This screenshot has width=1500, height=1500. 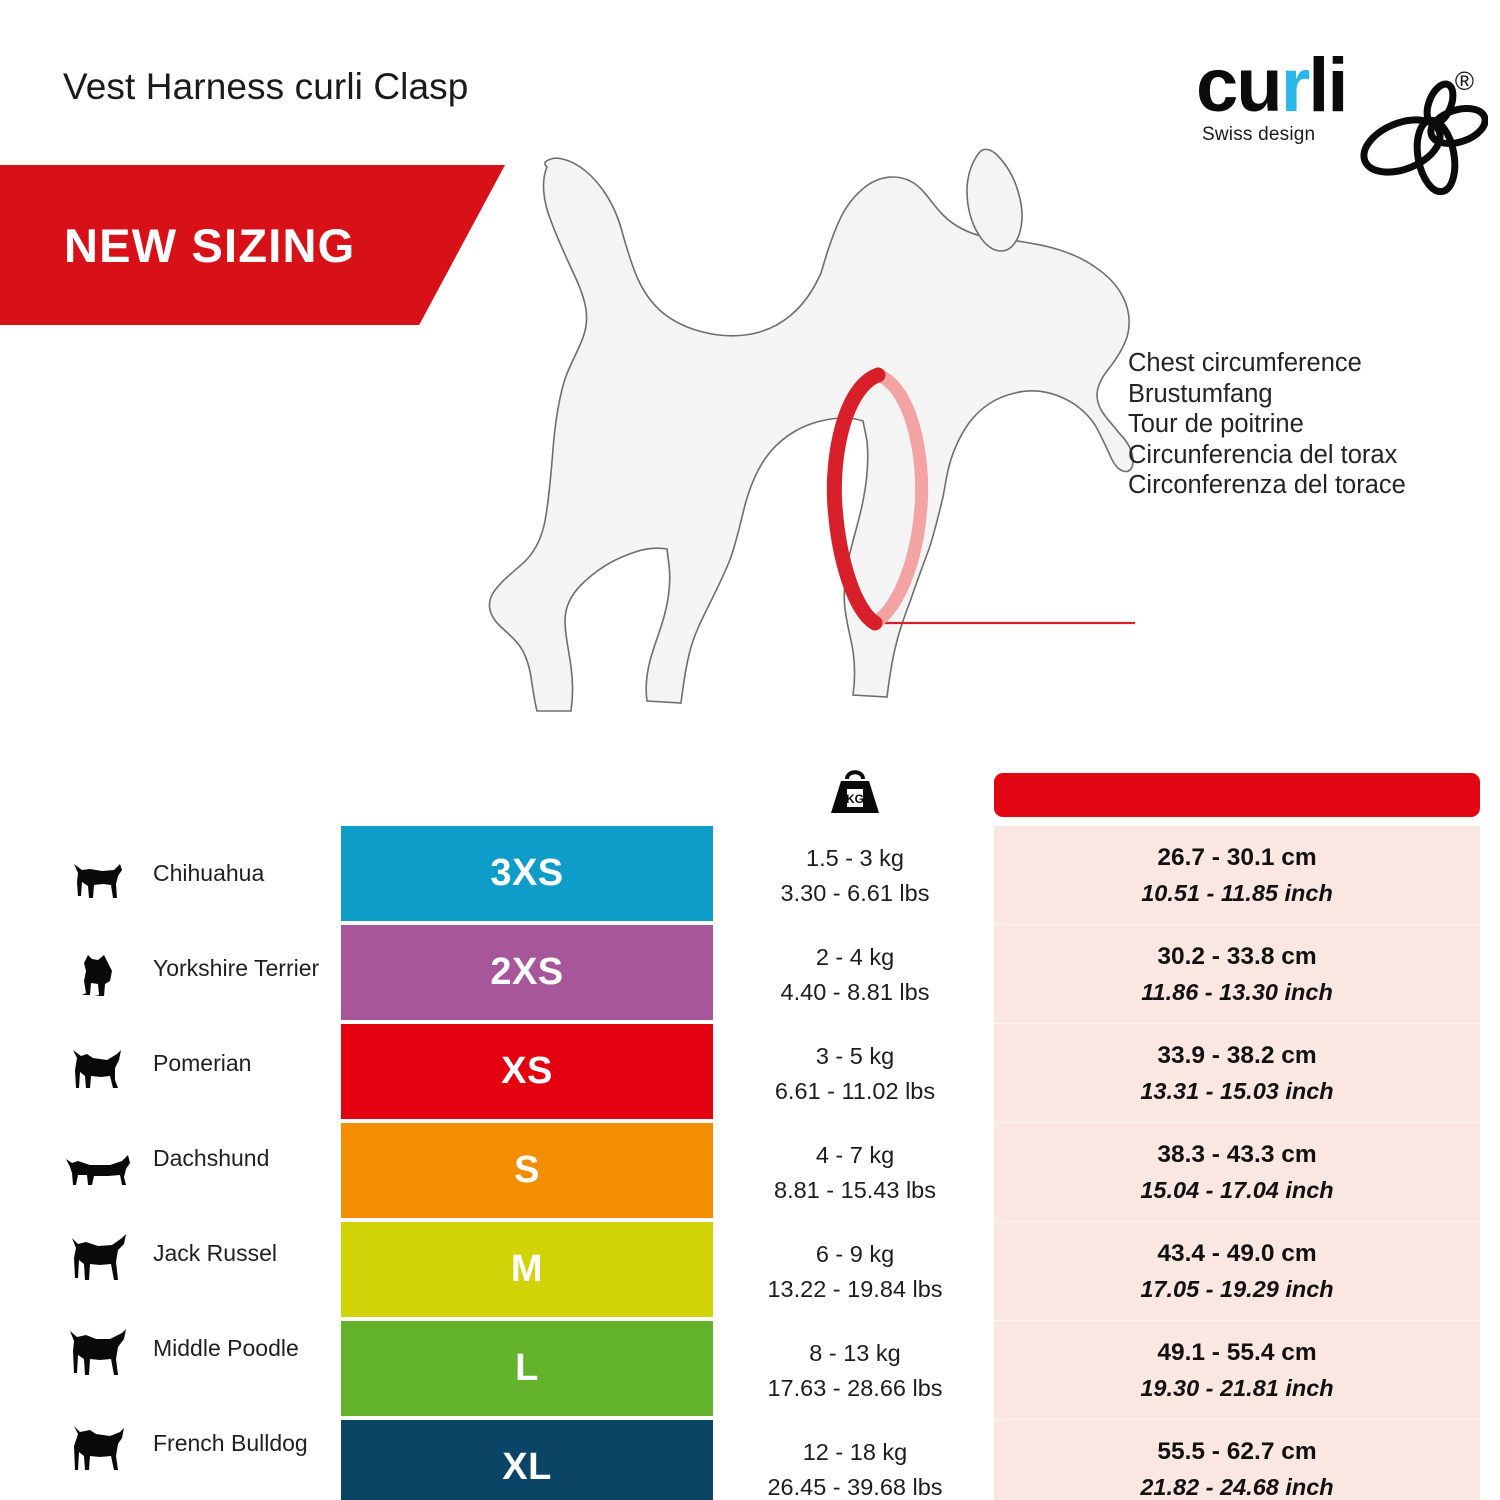 I want to click on chest-inch: 10.51 - 11.85 inch, so click(x=1237, y=892).